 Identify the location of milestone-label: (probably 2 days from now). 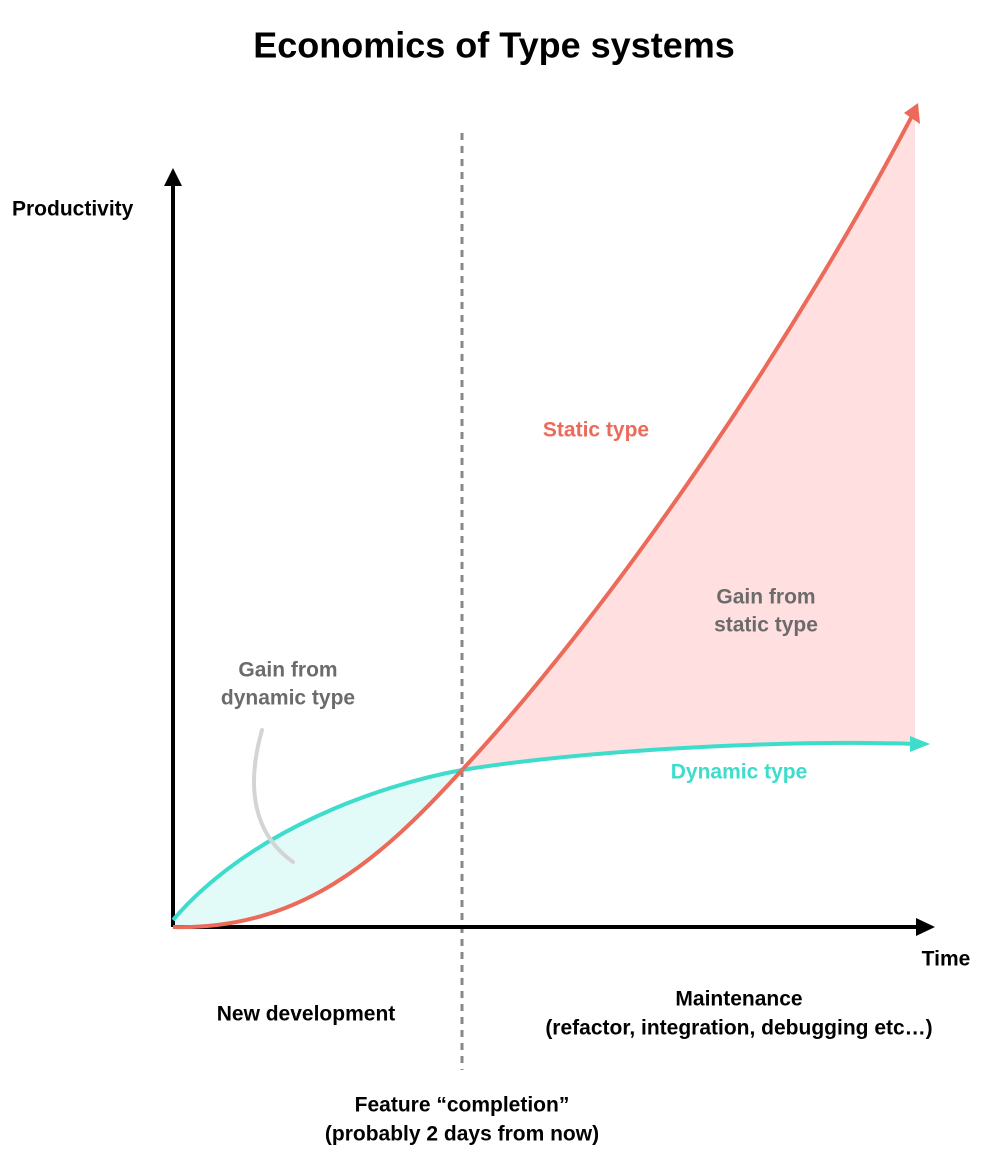
(462, 1134).